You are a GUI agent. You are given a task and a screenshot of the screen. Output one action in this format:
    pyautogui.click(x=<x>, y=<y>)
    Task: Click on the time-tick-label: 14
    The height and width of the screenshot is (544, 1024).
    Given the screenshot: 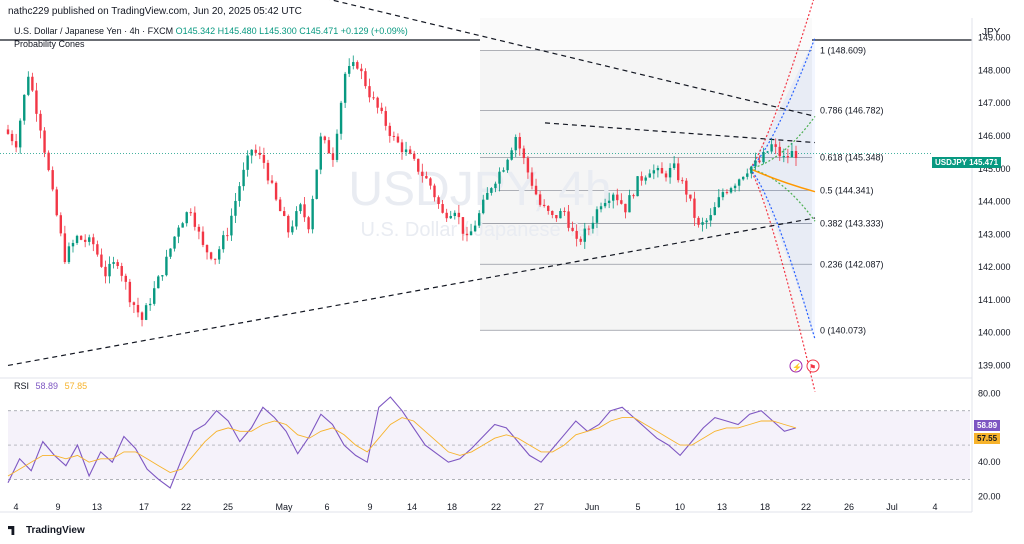 What is the action you would take?
    pyautogui.click(x=412, y=507)
    